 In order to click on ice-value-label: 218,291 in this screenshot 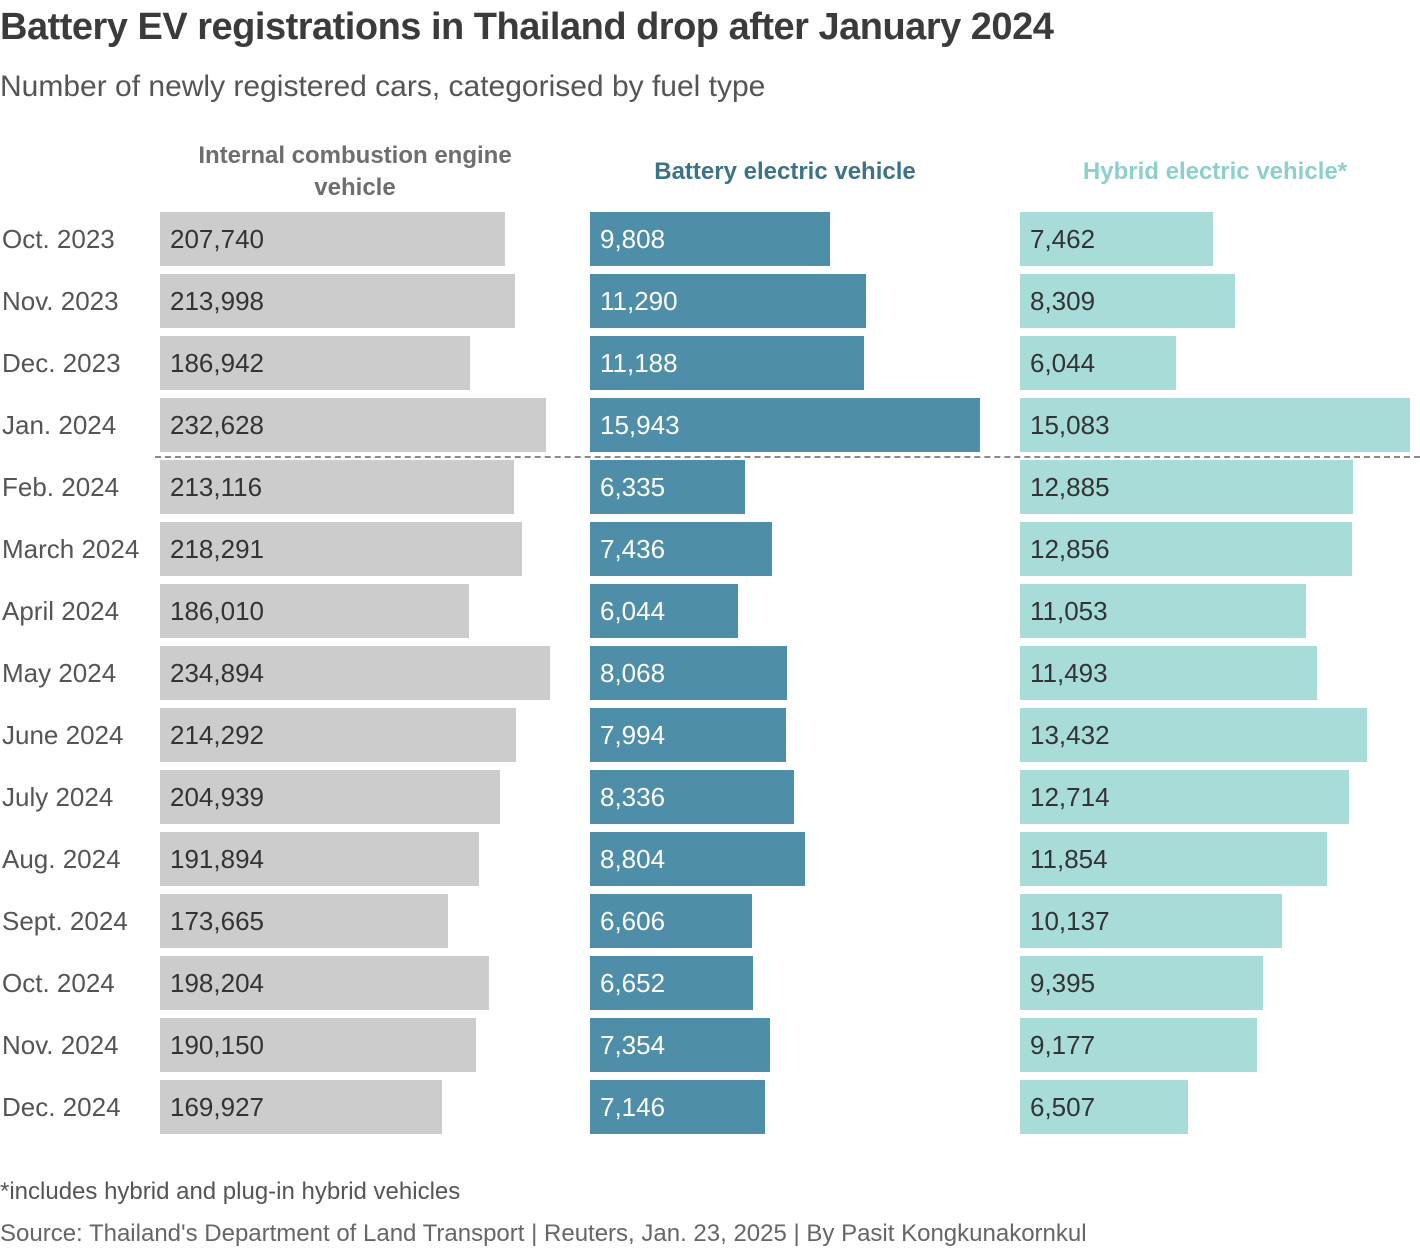, I will do `click(217, 549)`.